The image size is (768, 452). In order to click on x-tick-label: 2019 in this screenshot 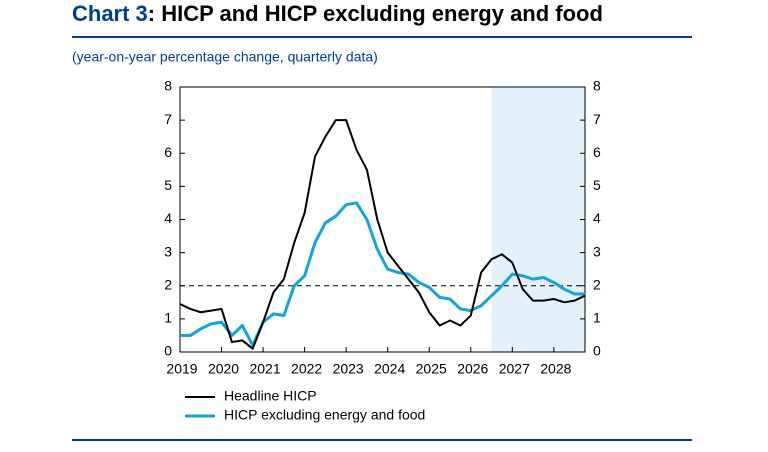, I will do `click(181, 369)`.